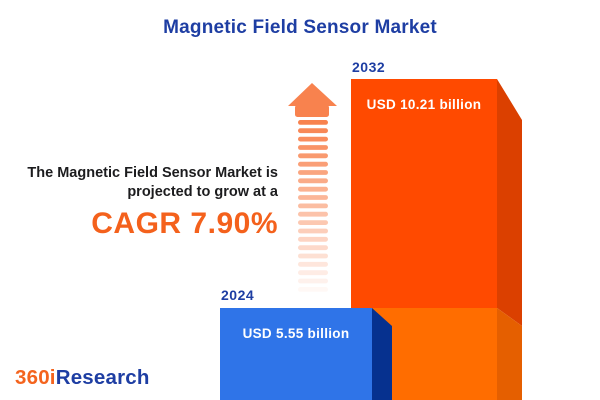  I want to click on page-title: Magnetic Field Sensor Market, so click(300, 27).